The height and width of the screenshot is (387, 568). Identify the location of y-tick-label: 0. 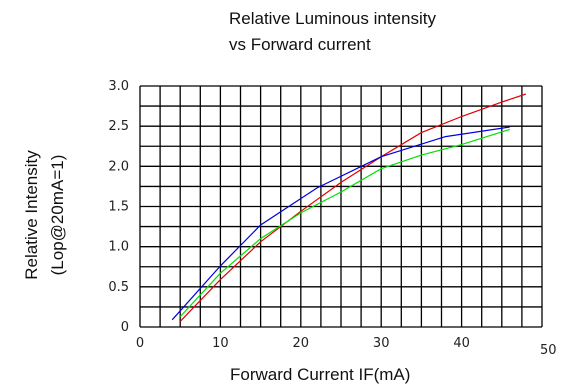
(125, 327).